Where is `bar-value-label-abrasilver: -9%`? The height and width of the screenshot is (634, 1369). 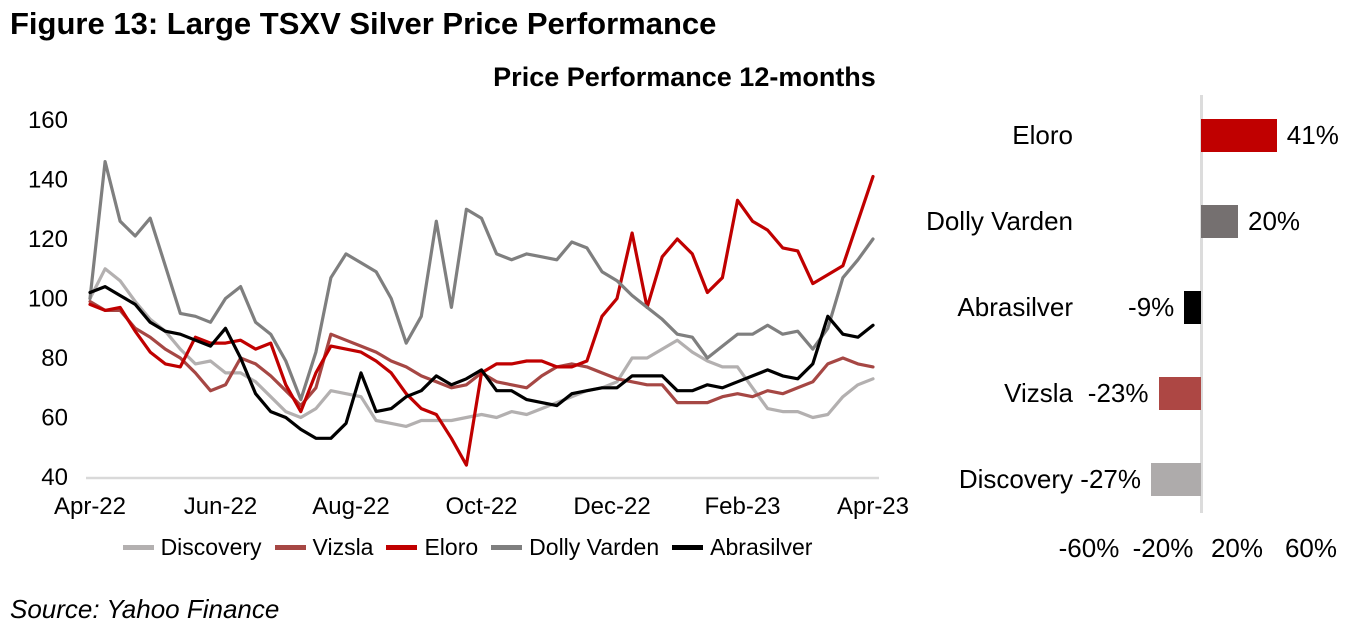
bar-value-label-abrasilver: -9% is located at coordinates (1151, 307).